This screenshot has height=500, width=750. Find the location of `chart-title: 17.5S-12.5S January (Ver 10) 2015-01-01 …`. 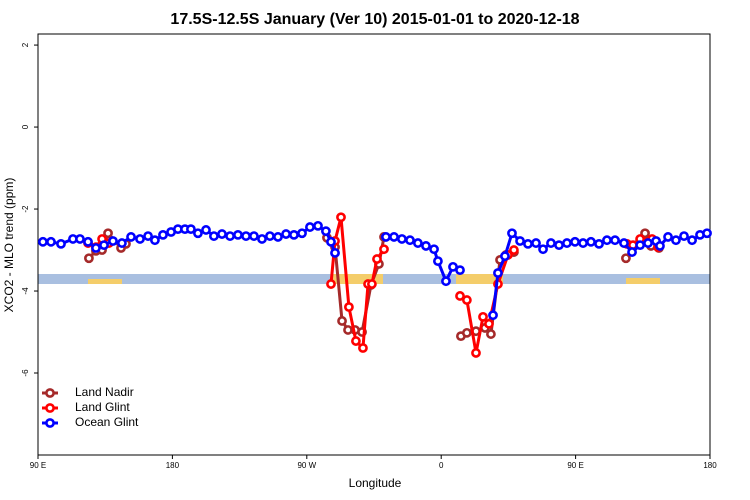

chart-title: 17.5S-12.5S January (Ver 10) 2015-01-01 … is located at coordinates (374, 19).